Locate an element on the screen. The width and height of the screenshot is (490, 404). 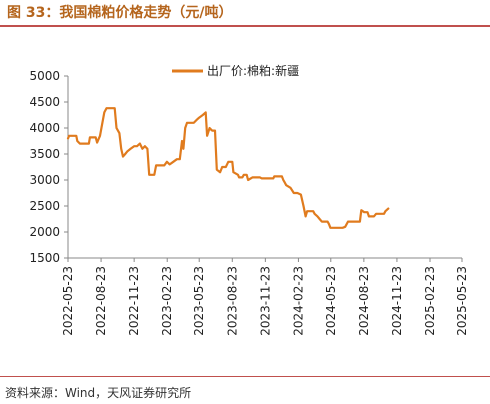
y-tick-label: 1500 is located at coordinates (44, 258).